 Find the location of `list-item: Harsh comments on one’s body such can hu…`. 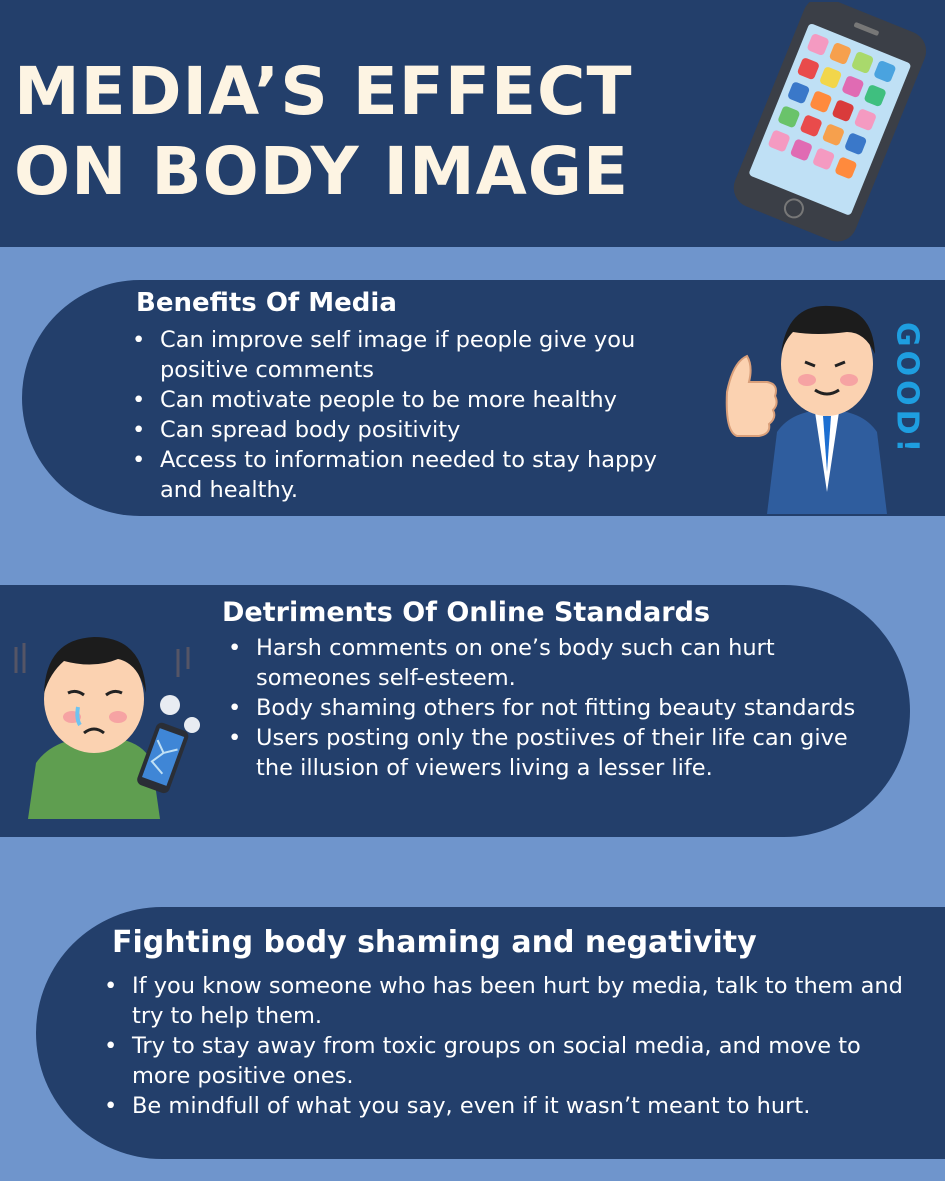

list-item: Harsh comments on one’s body such can hu… is located at coordinates (546, 663).